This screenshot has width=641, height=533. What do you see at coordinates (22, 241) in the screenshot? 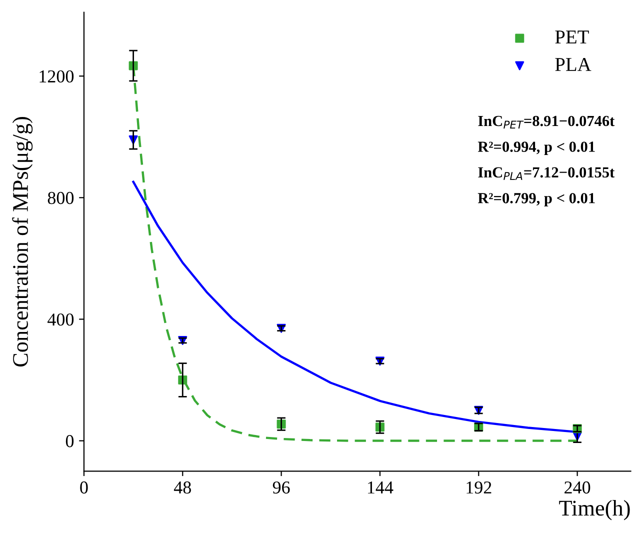
I see `y-axis-title: Concentration of MPs(μg/g)` at bounding box center [22, 241].